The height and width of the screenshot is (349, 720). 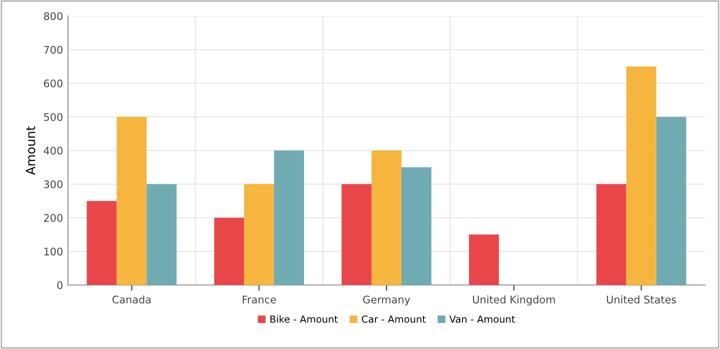 I want to click on y-tick-label: 100, so click(x=53, y=252).